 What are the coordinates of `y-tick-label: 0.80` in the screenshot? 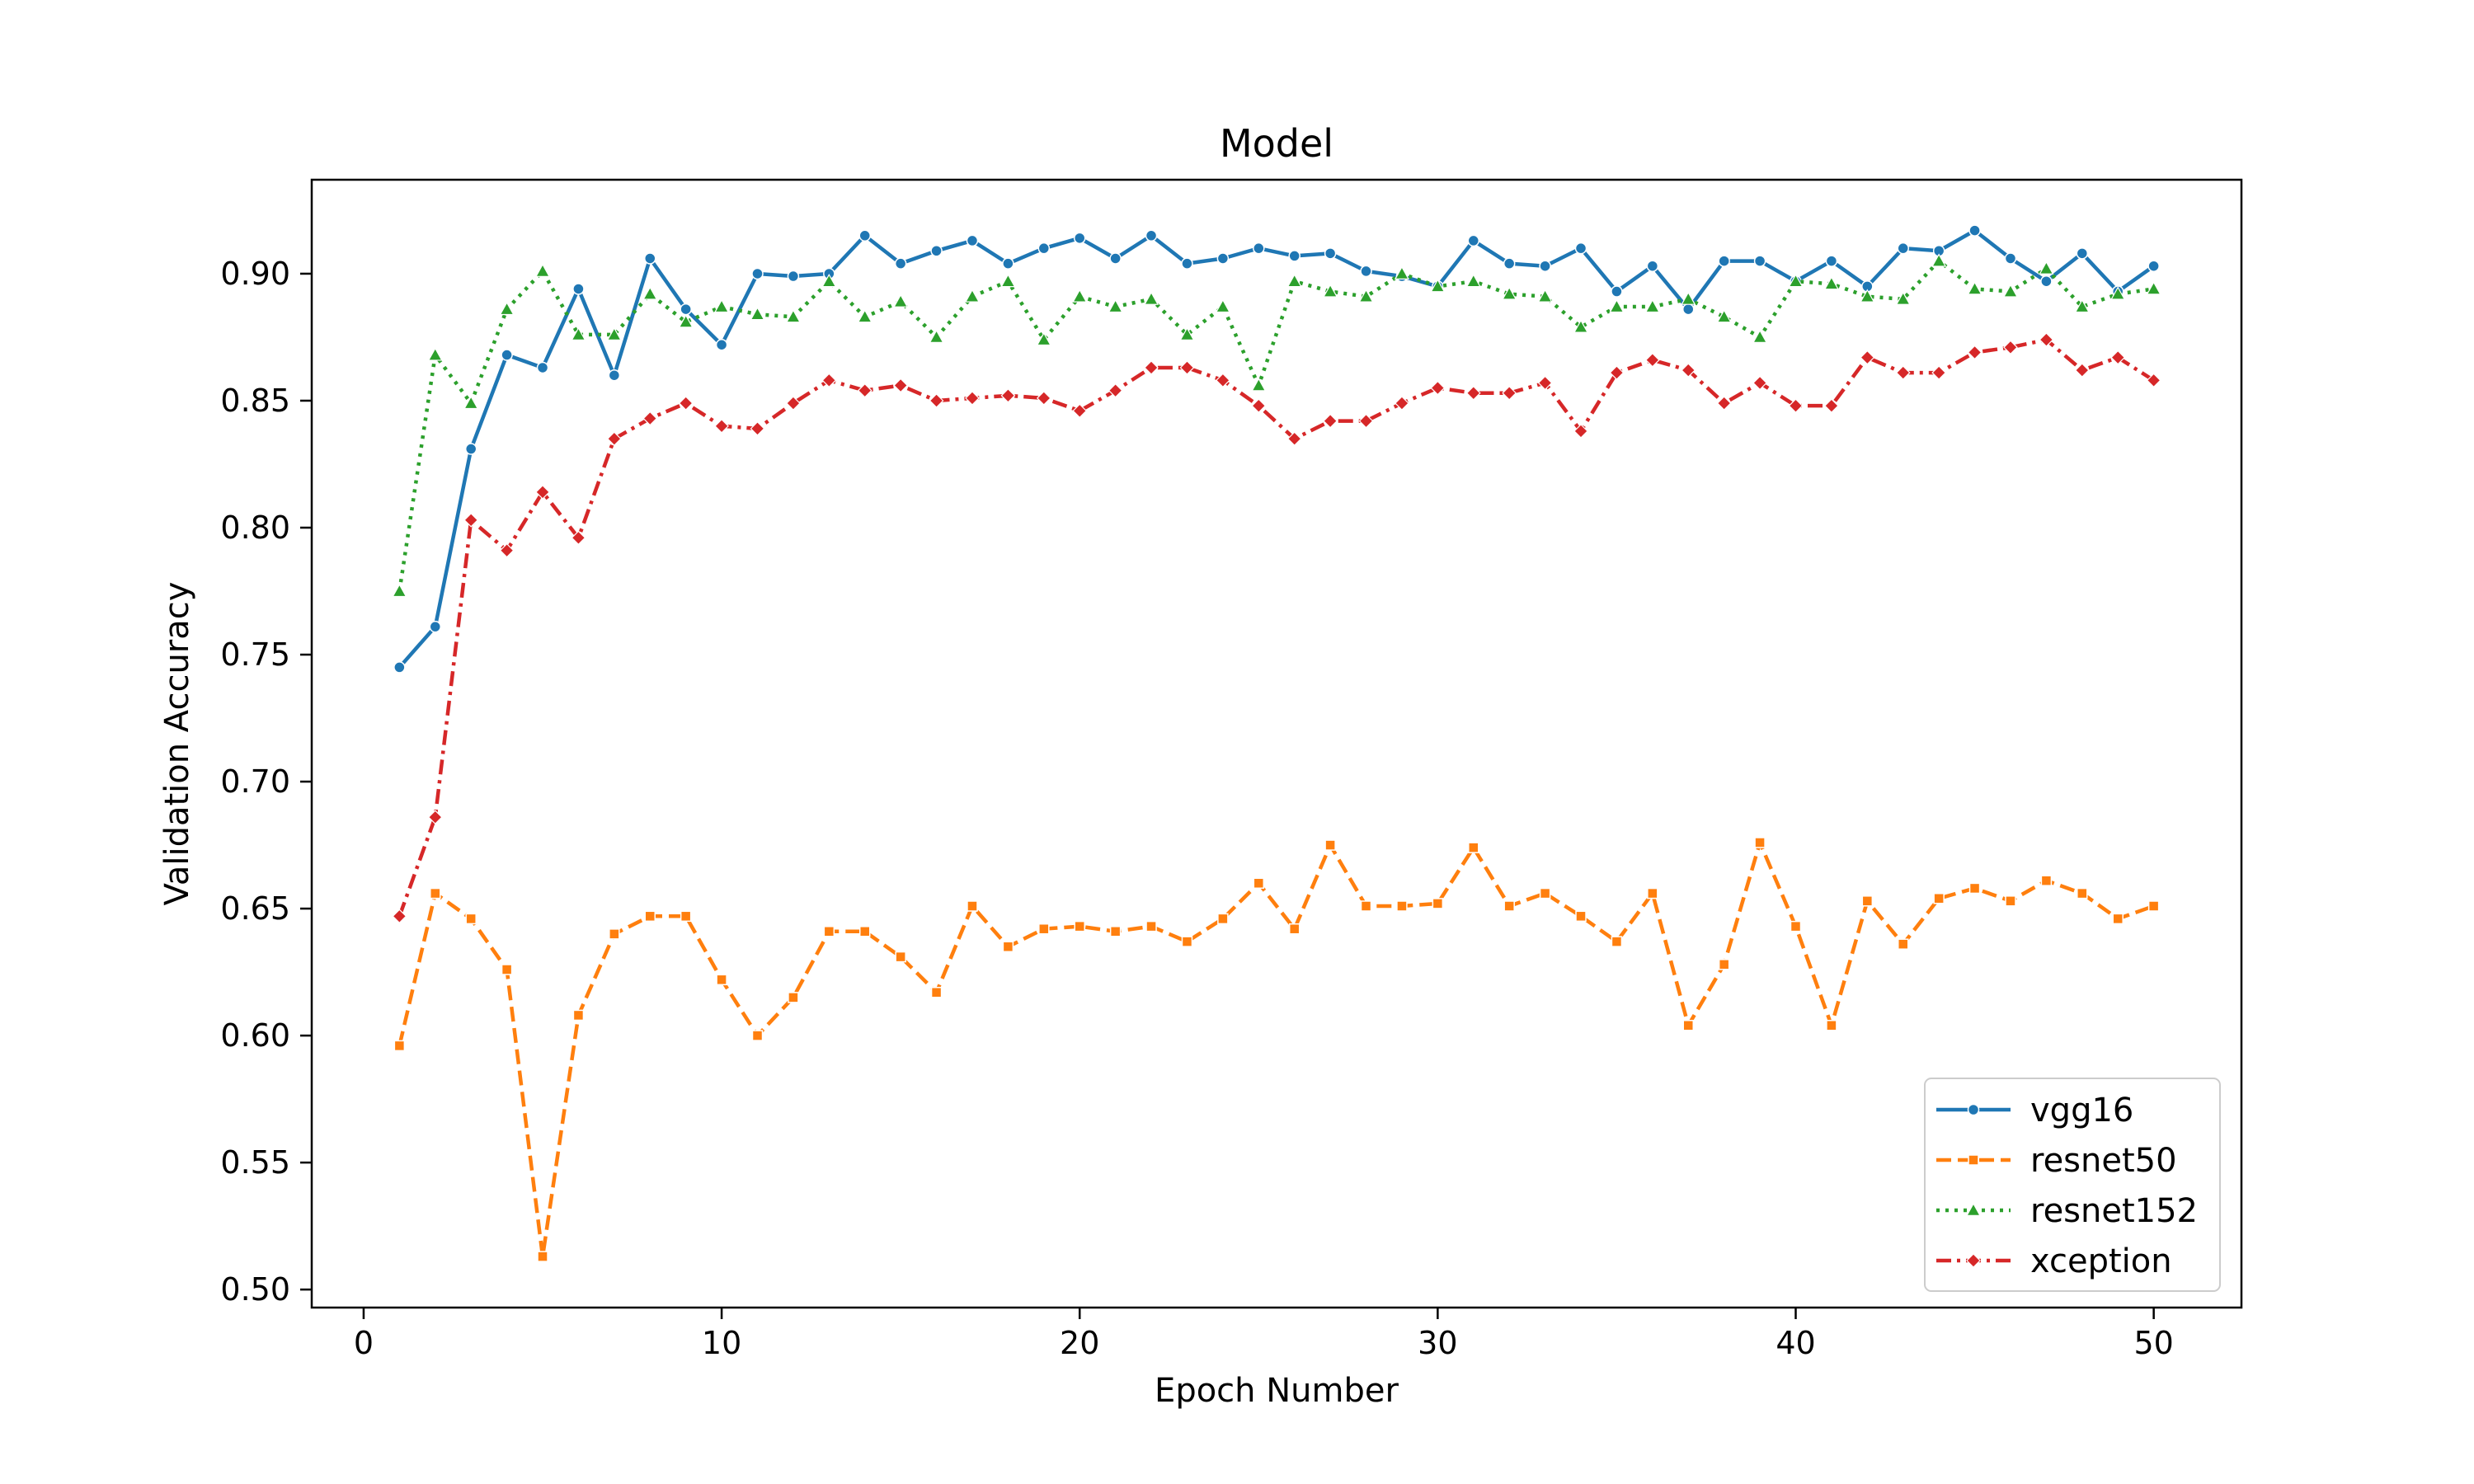 It's located at (255, 528).